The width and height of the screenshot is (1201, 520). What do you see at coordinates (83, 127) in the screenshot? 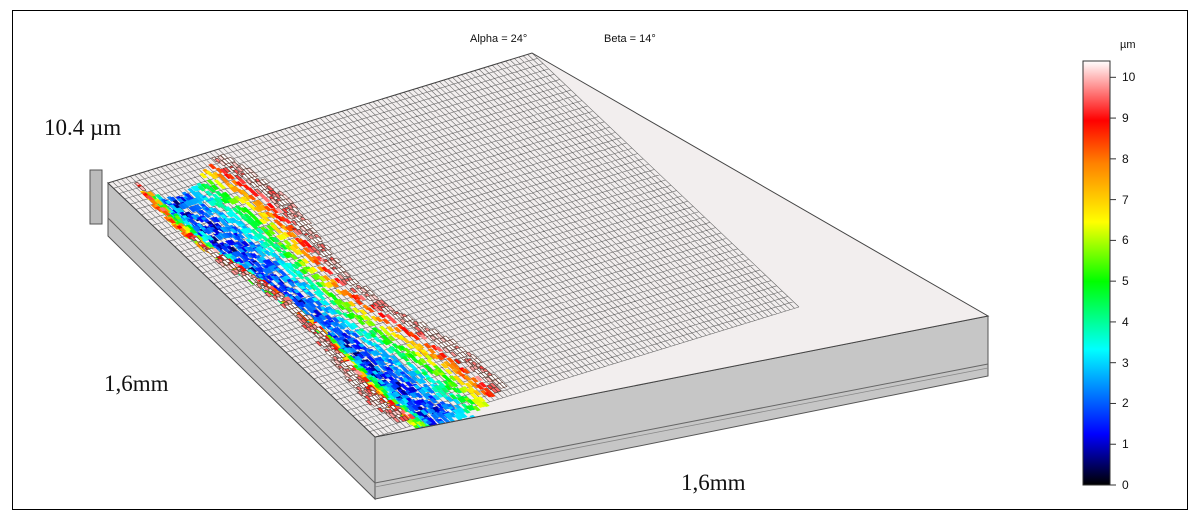
I see `z-scale-label: 10.4 µm` at bounding box center [83, 127].